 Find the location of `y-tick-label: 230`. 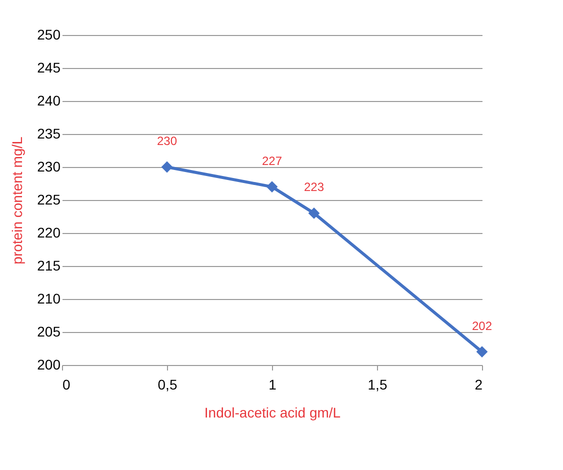

y-tick-label: 230 is located at coordinates (49, 166).